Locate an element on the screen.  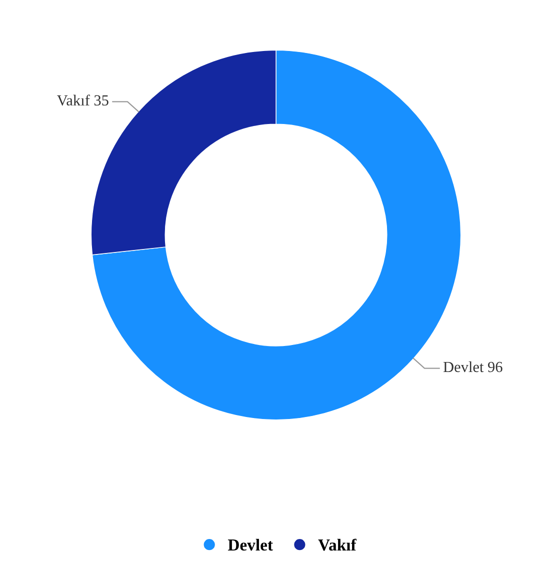
slice-label: Vakıf is located at coordinates (73, 100).